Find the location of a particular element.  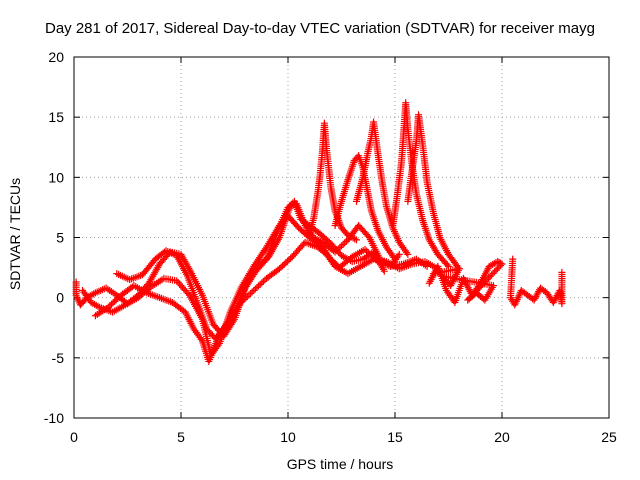

y-tick-label: 15 is located at coordinates (56, 117).